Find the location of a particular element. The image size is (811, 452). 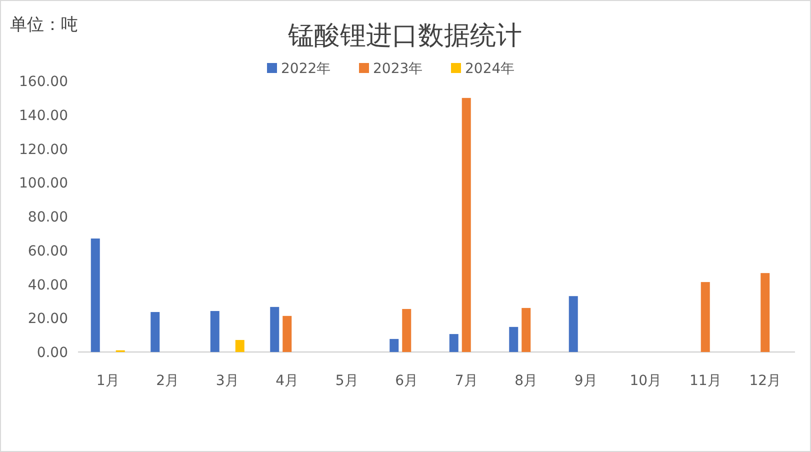

x-tick-label: 7月 is located at coordinates (466, 381).